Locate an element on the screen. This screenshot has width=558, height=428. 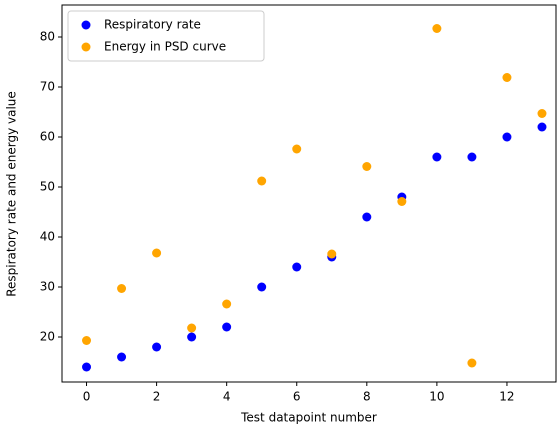
x-tick-label: 8 is located at coordinates (367, 397).